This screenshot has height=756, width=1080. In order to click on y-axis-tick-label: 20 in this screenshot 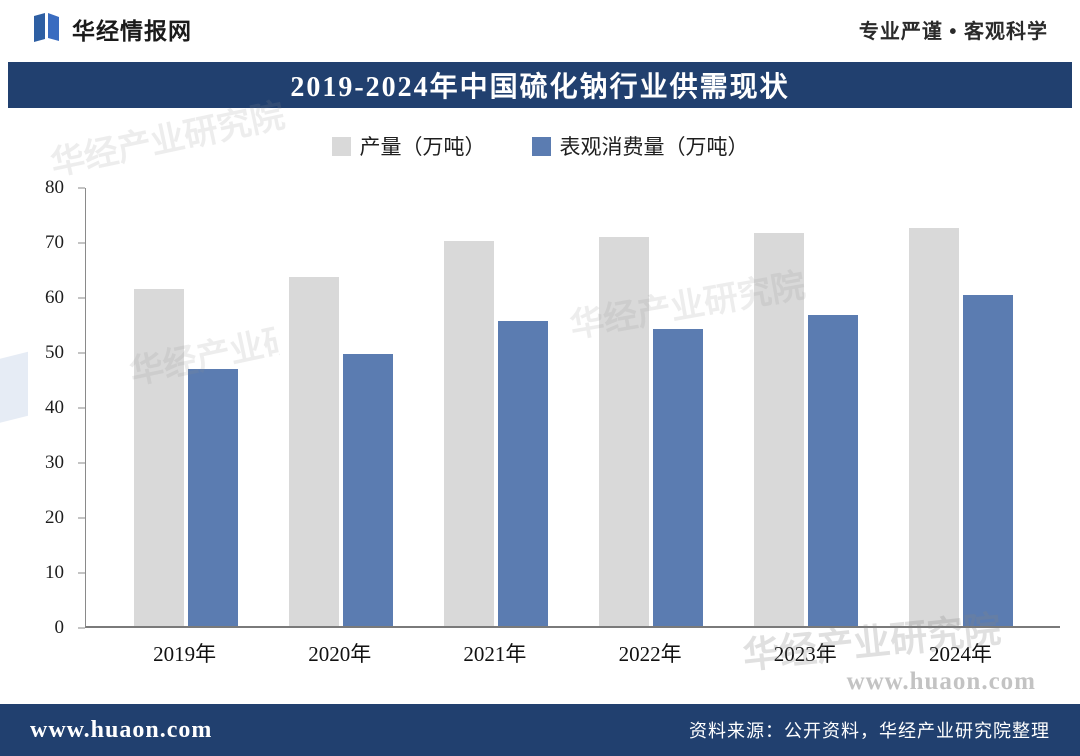, I will do `click(54, 517)`.